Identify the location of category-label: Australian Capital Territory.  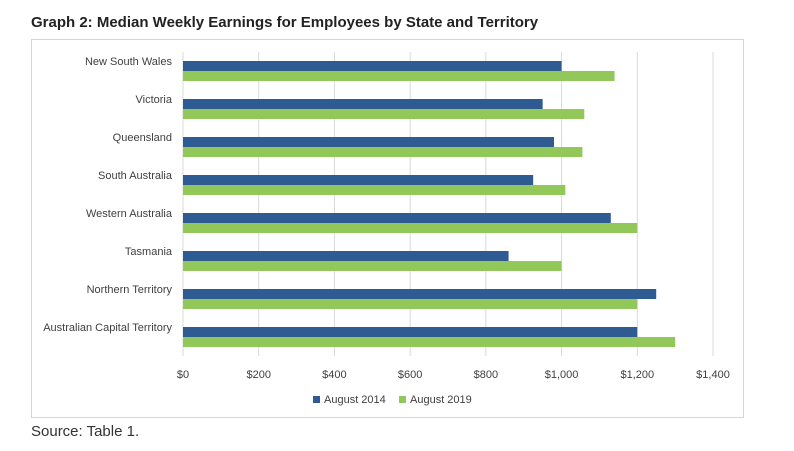
(107, 328).